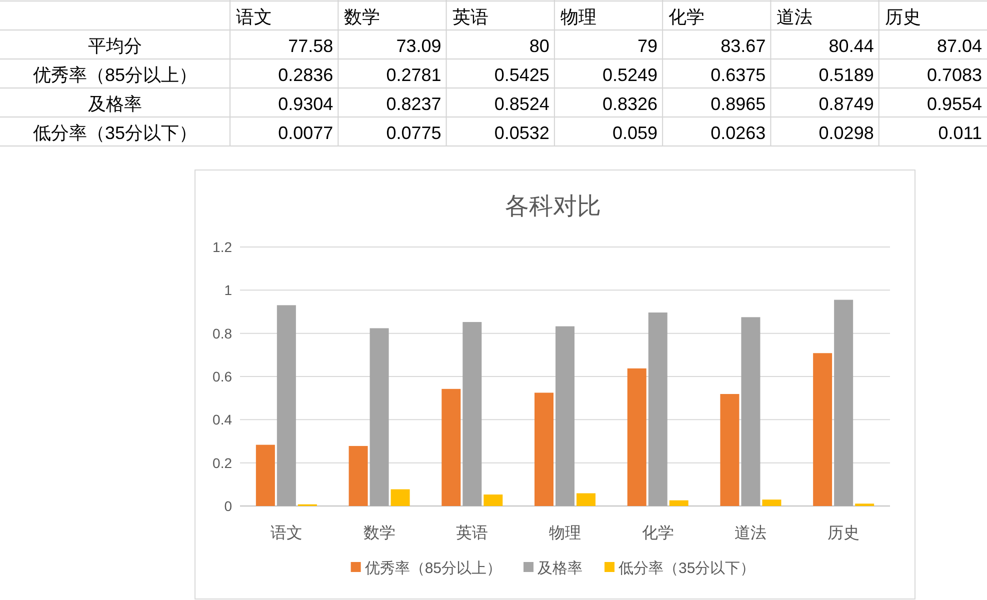 The height and width of the screenshot is (600, 987). Describe the element at coordinates (635, 133) in the screenshot. I see `text: 0.059` at that location.